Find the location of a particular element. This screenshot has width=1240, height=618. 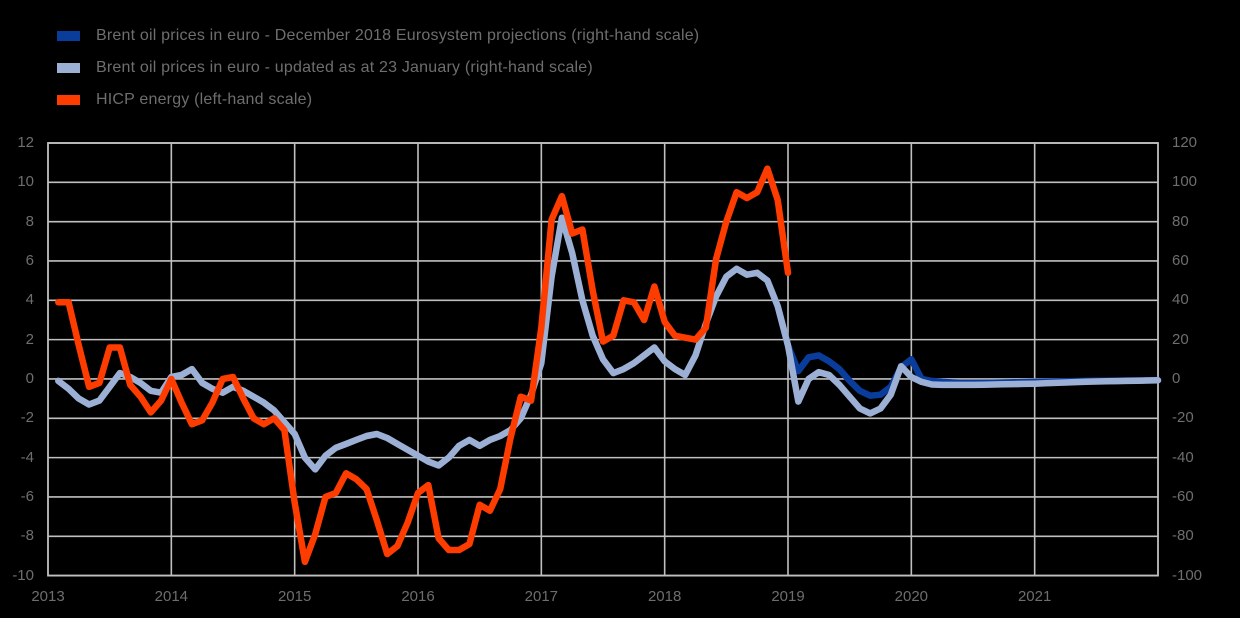

left-axis-tick: 8 is located at coordinates (29, 221).